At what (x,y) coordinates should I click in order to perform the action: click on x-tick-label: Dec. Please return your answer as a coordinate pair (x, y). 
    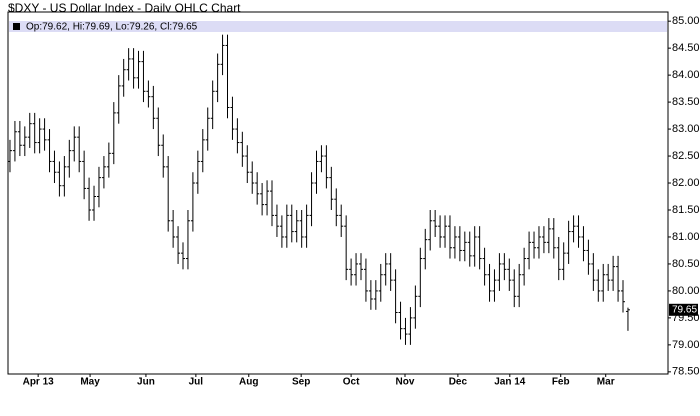
    Looking at the image, I should click on (458, 382).